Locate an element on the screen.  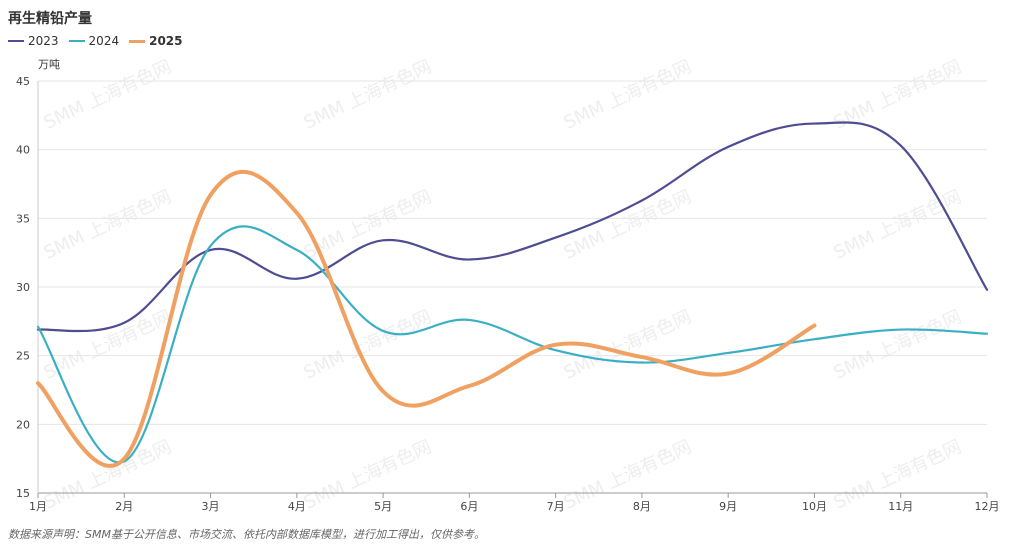
legend-item-2024: 2024 is located at coordinates (94, 41).